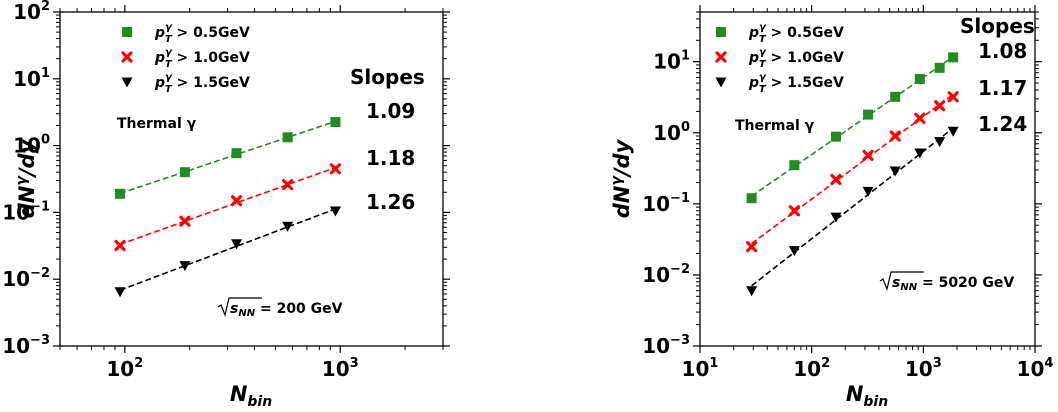  What do you see at coordinates (390, 111) in the screenshot?
I see `slope-value: 1.09` at bounding box center [390, 111].